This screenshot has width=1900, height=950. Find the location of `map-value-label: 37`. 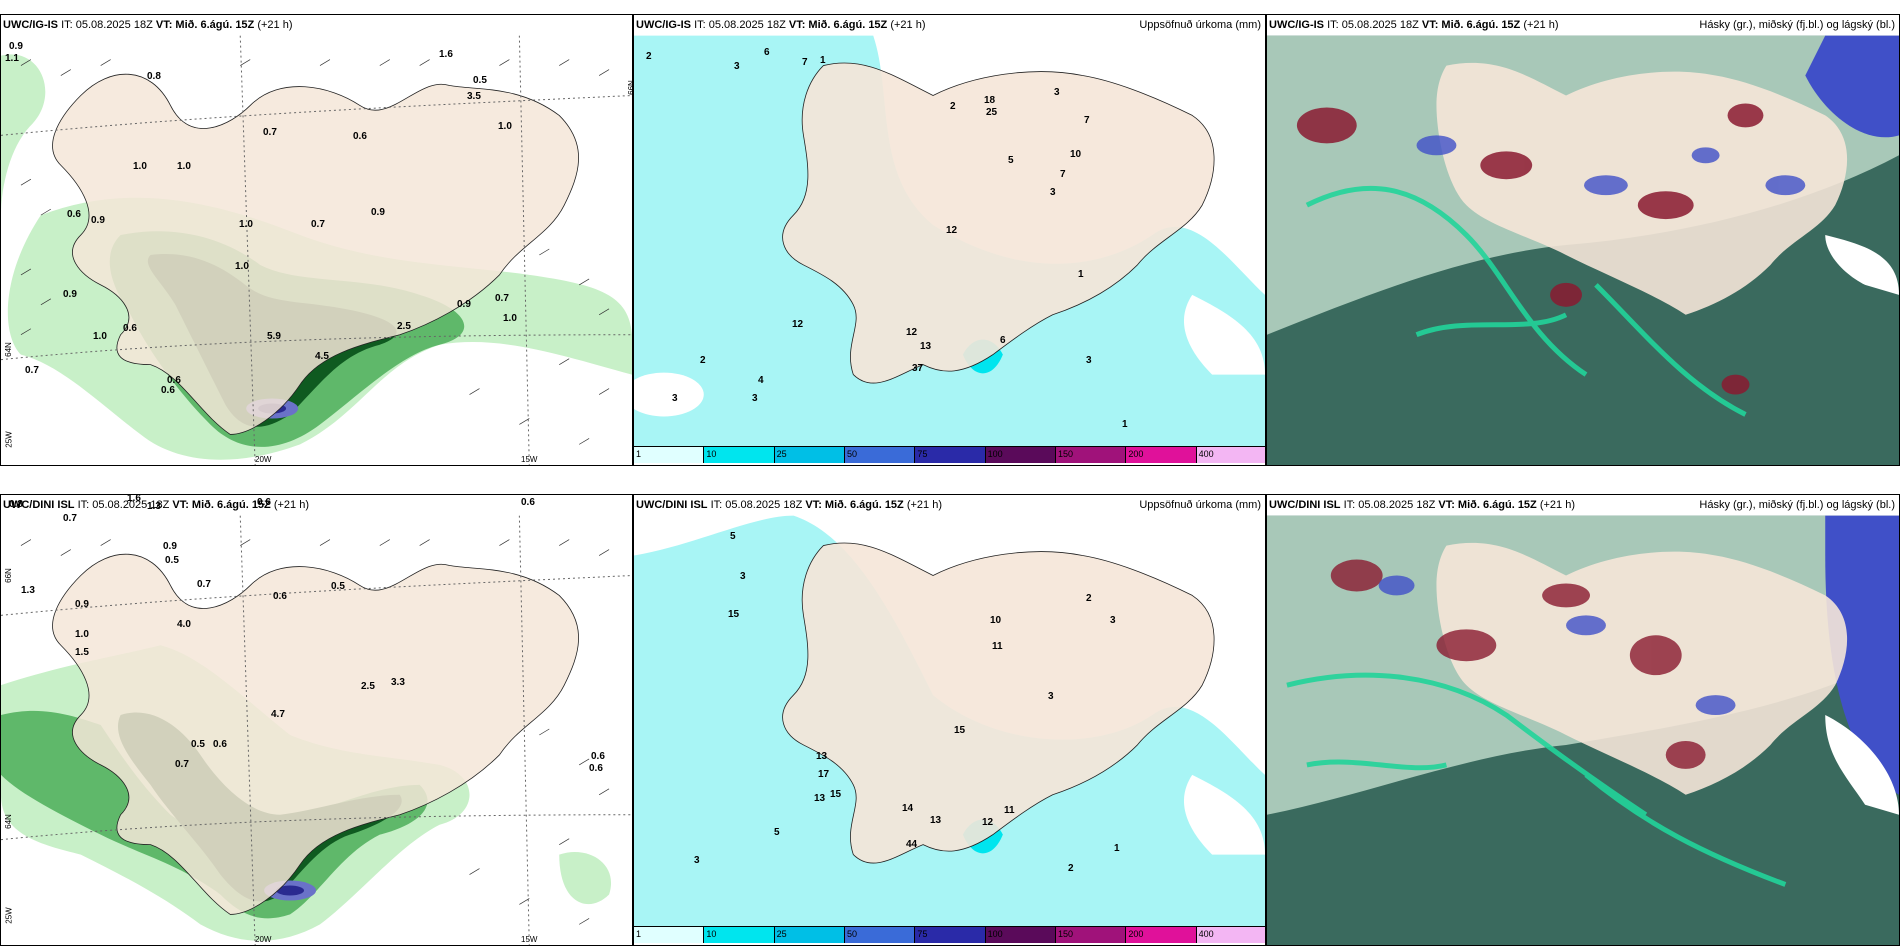

map-value-label: 37 is located at coordinates (918, 368).